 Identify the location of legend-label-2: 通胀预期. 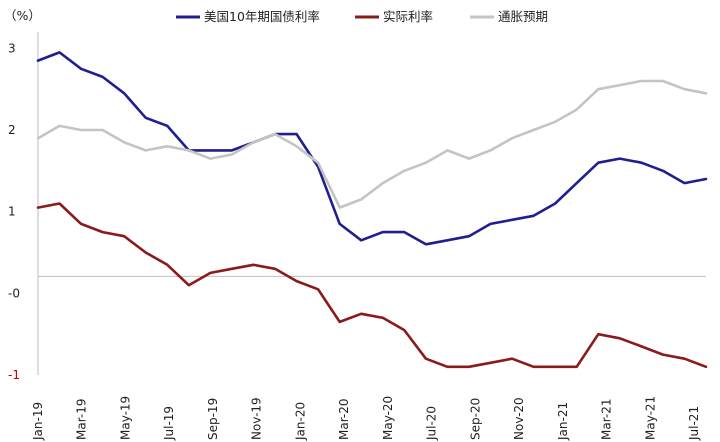
(523, 16).